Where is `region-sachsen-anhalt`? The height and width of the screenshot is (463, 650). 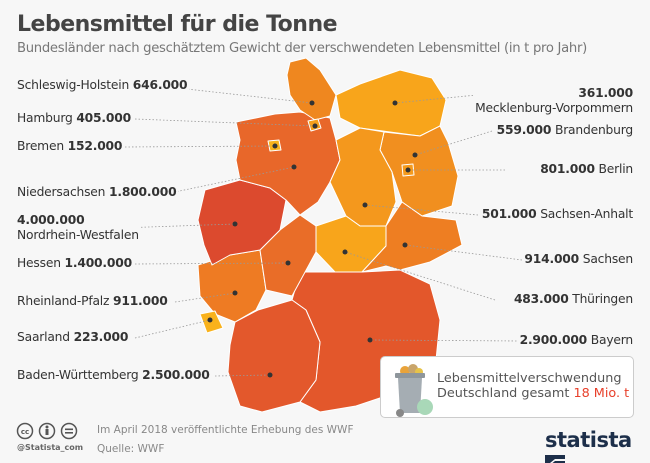 region-sachsen-anhalt is located at coordinates (363, 177).